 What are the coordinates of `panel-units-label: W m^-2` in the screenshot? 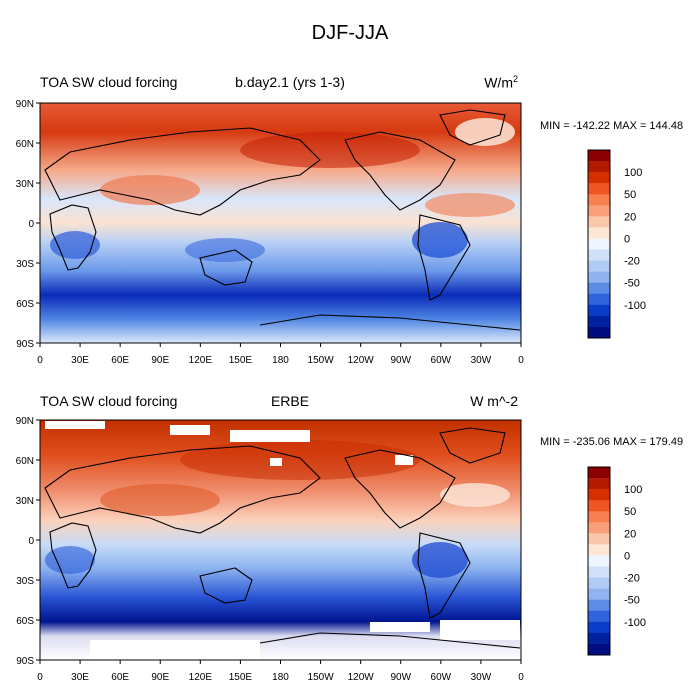 It's located at (494, 401).